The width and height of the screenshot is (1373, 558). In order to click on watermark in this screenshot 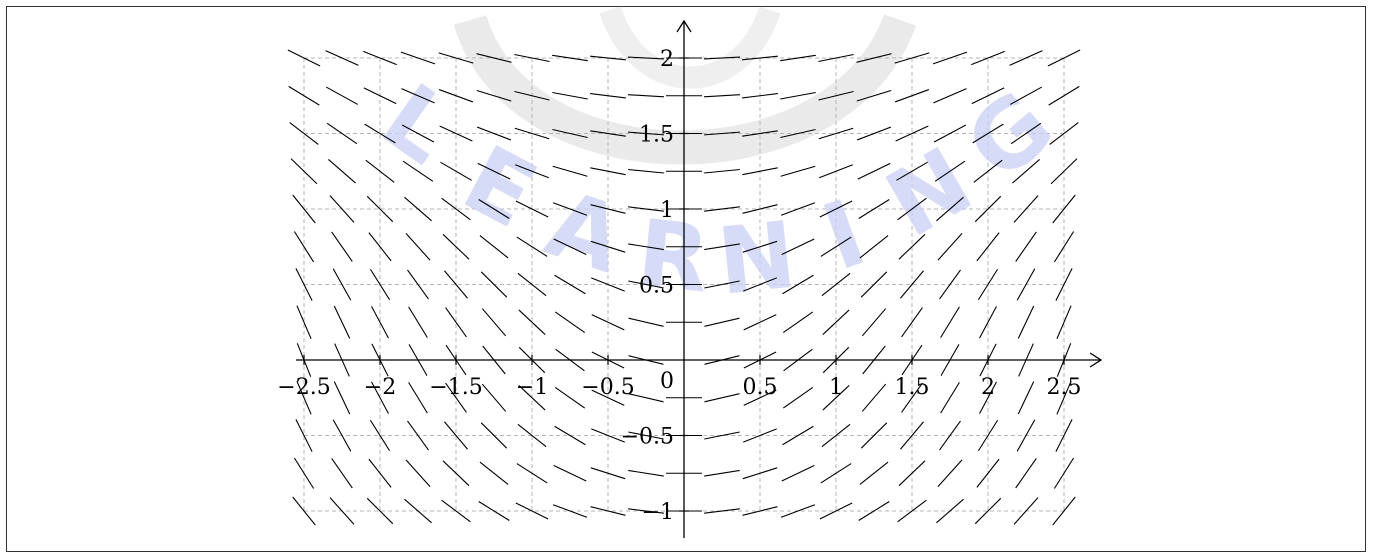, I will do `click(685, 85)`.